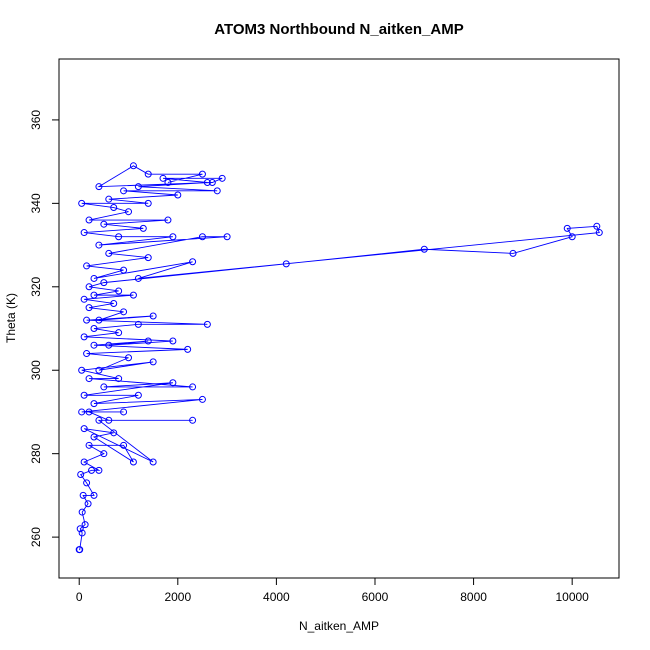 The height and width of the screenshot is (650, 650). Describe the element at coordinates (177, 597) in the screenshot. I see `x-tick-label: 2000` at that location.